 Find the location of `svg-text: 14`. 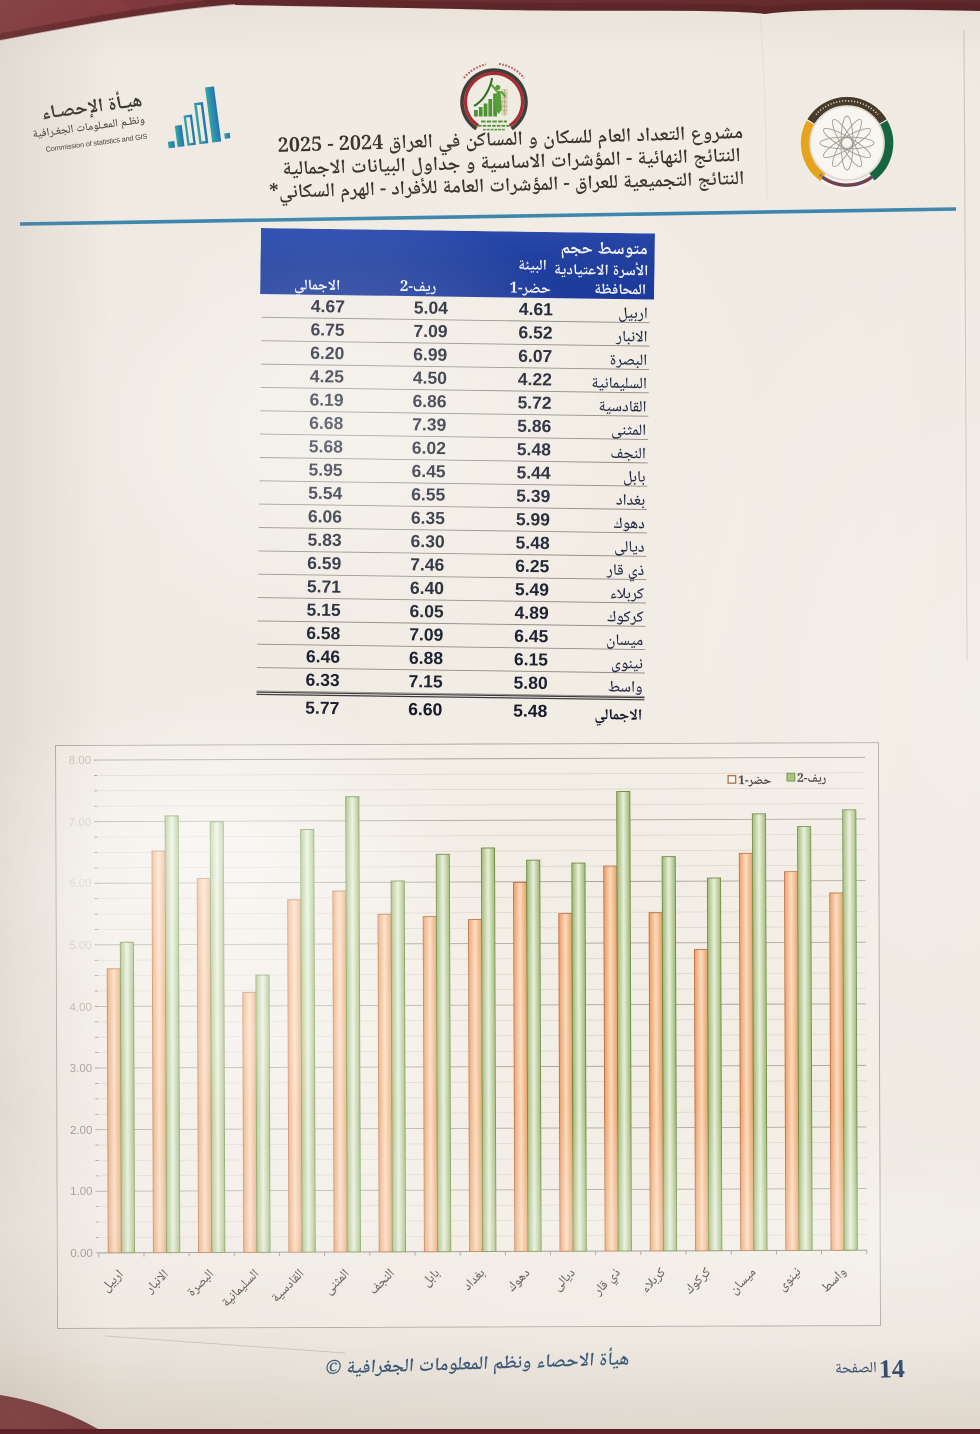

svg-text: 14 is located at coordinates (891, 1369).